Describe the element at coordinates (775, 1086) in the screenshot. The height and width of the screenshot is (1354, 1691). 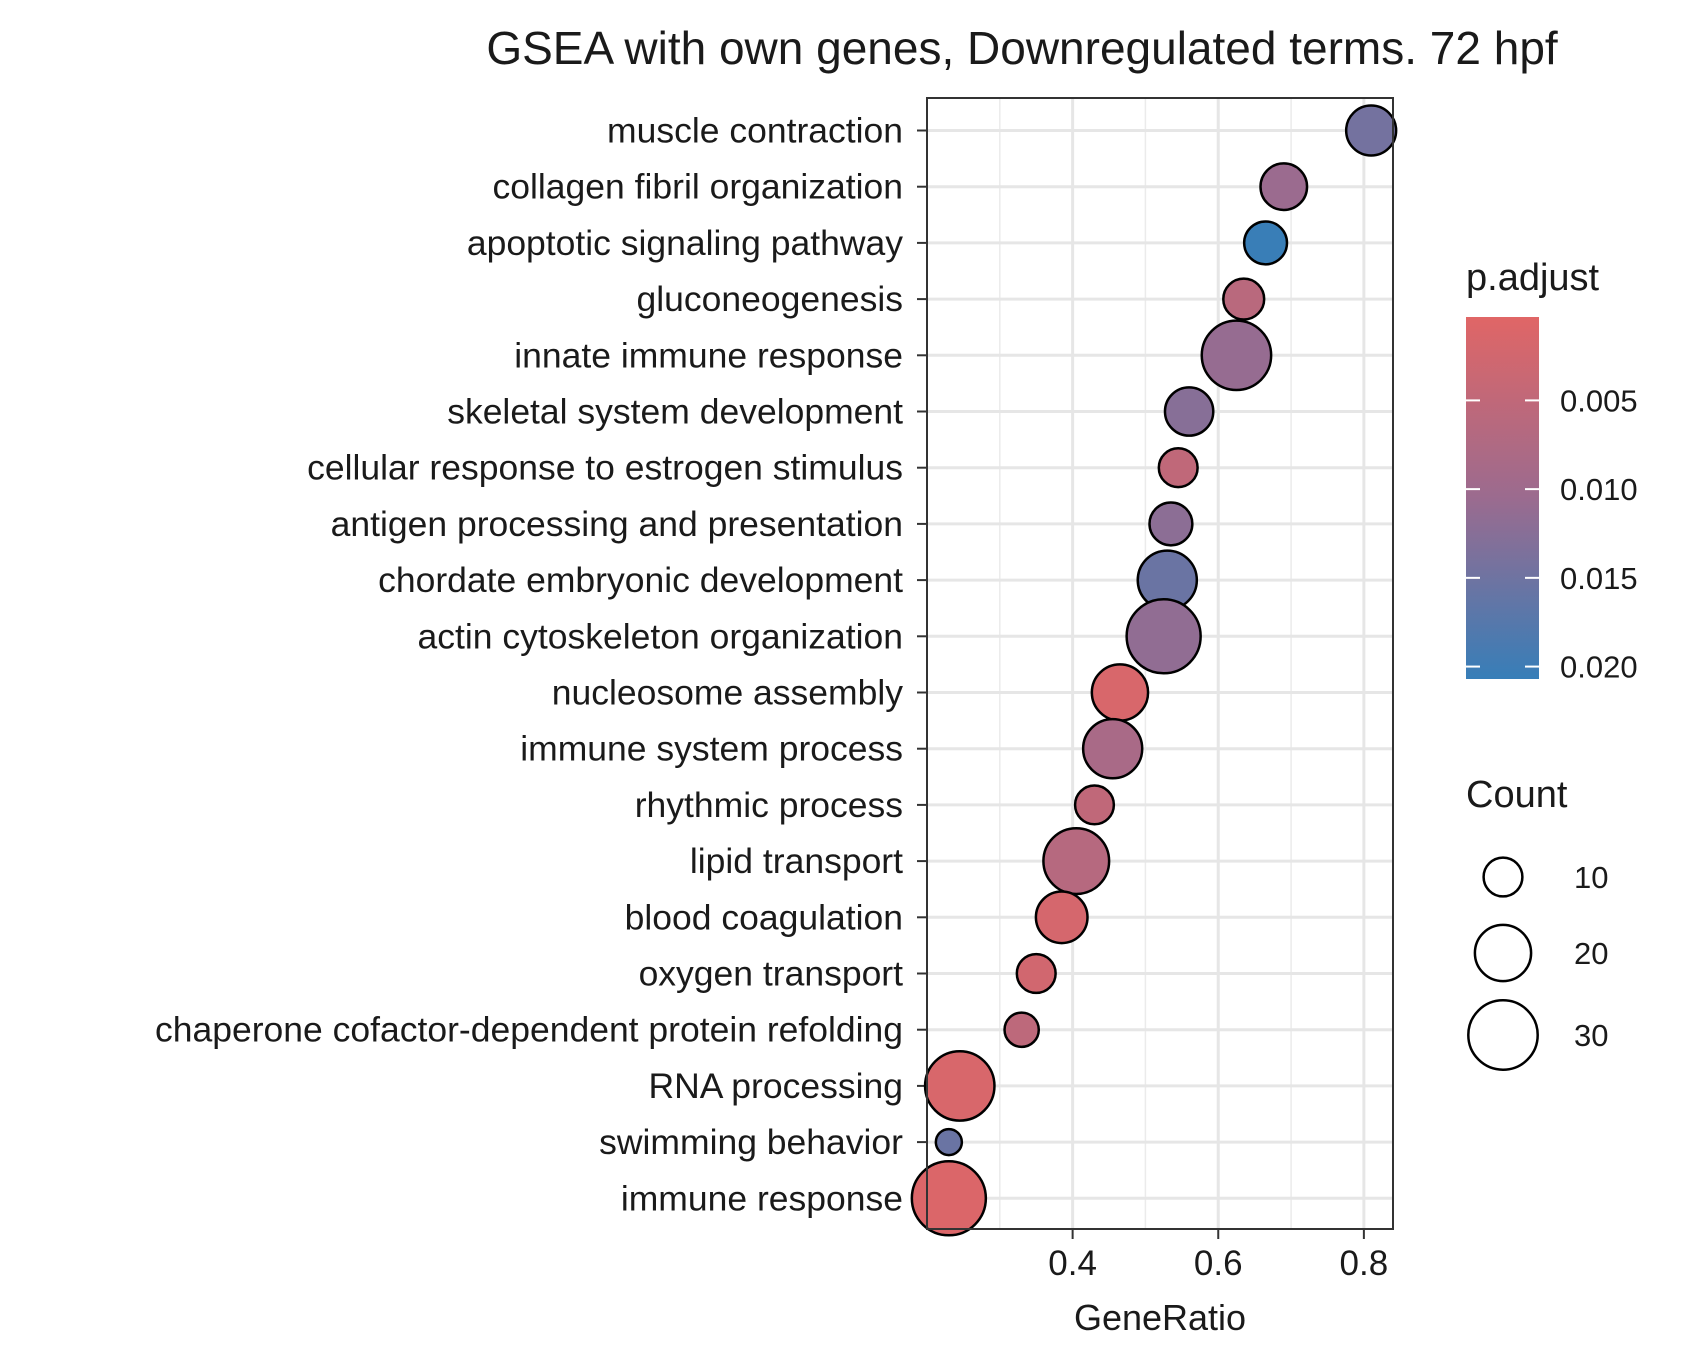
I see `y-tick-label: RNA processing` at that location.